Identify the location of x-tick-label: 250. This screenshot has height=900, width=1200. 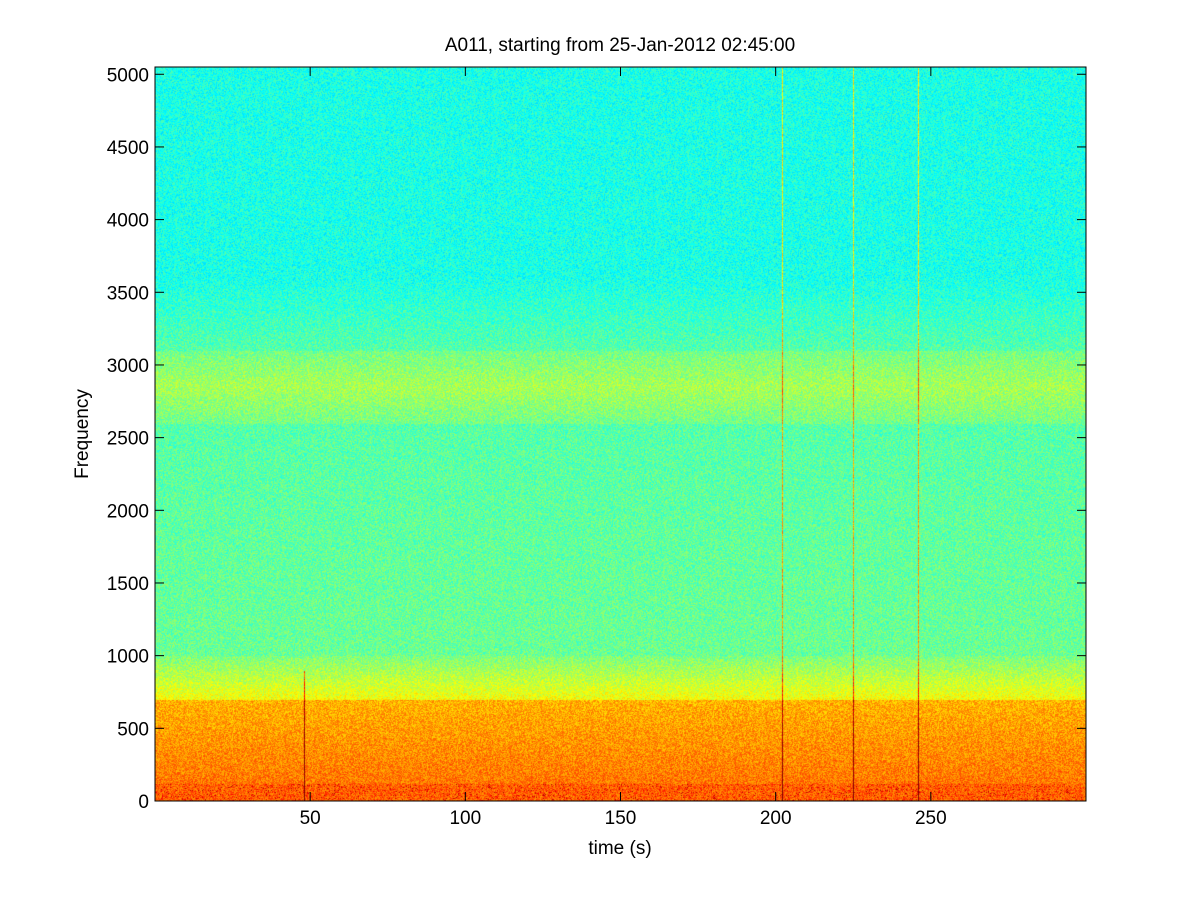
(931, 818).